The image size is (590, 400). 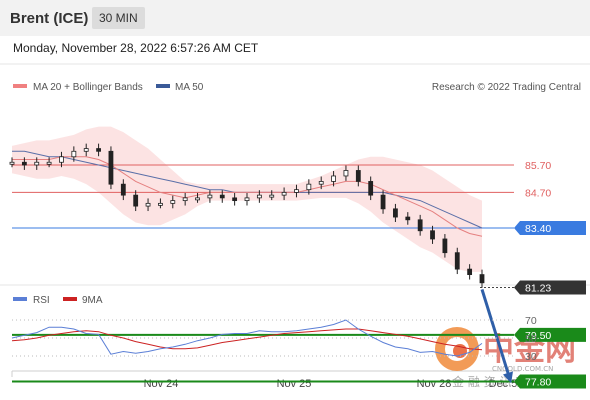 I want to click on price-level-label: 81.23, so click(x=538, y=288).